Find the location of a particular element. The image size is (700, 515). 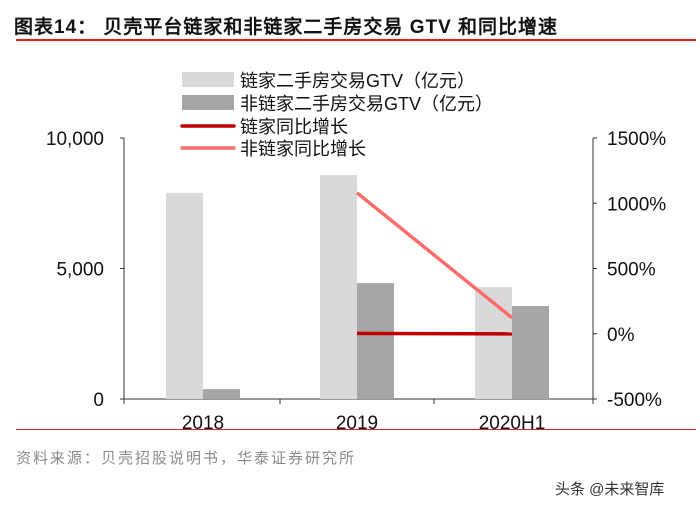

left-tick-label: 5,000 is located at coordinates (80, 270).